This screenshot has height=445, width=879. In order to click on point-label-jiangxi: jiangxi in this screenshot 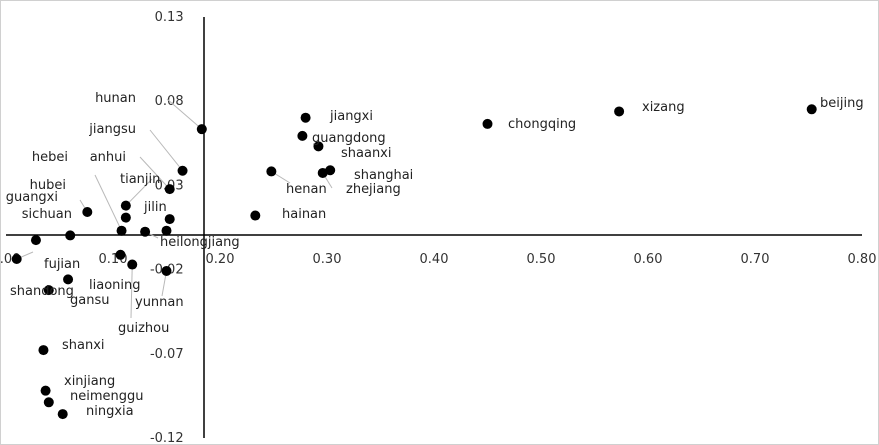, I will do `click(351, 116)`.